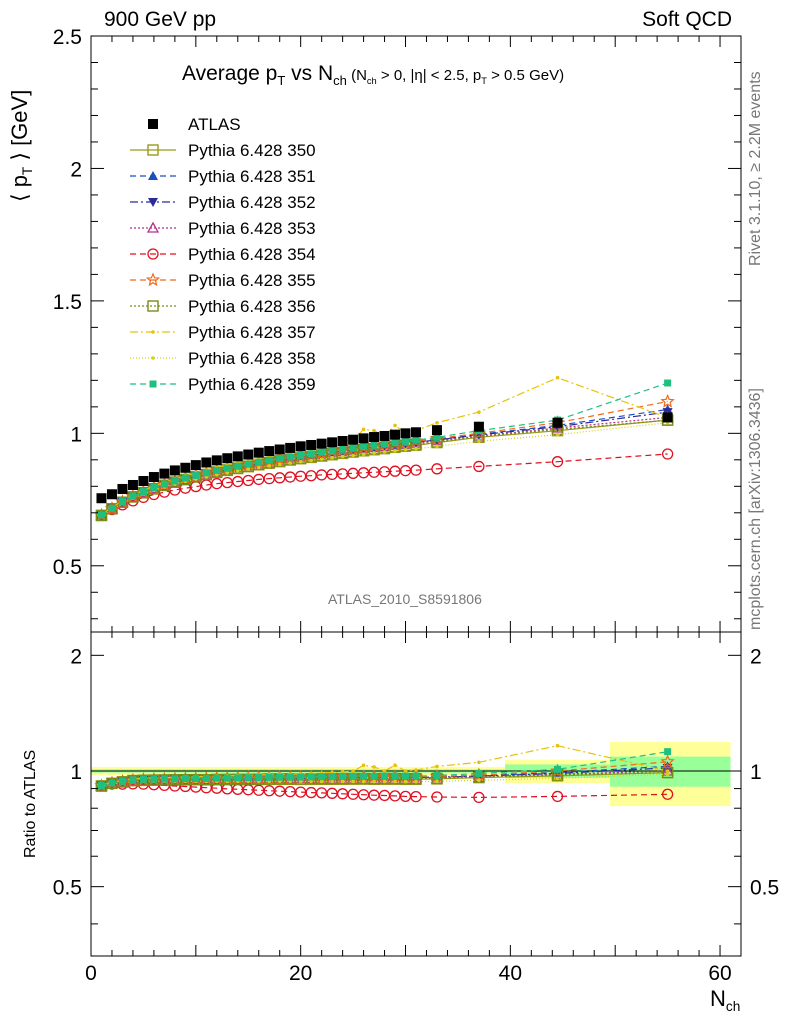  Describe the element at coordinates (756, 656) in the screenshot. I see `y-tick-label-ratio-right: 2` at that location.